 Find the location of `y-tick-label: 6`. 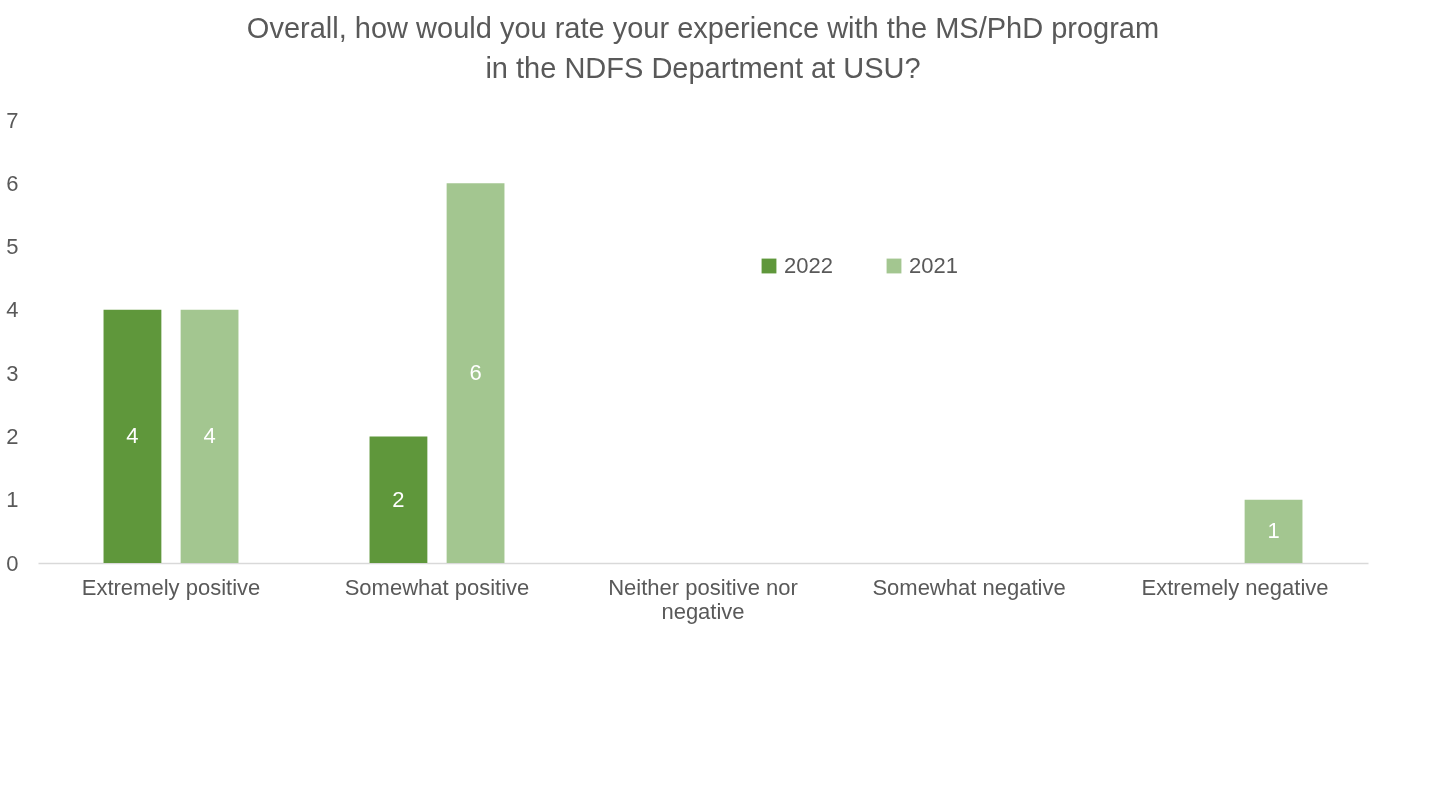

y-tick-label: 6 is located at coordinates (12, 183).